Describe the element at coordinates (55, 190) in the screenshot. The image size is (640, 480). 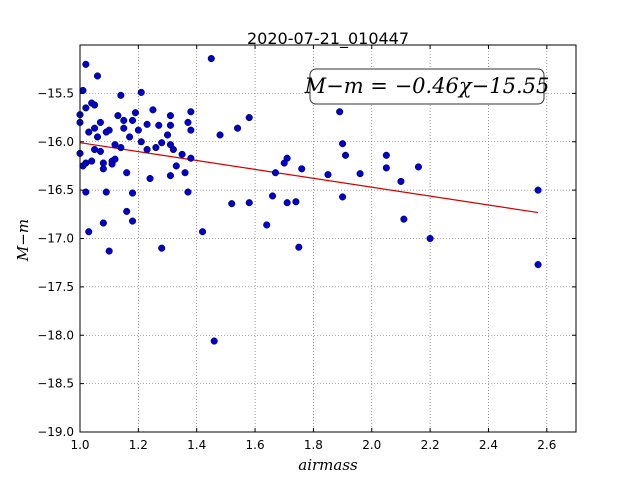
I see `y-tick-label-2: −16.5` at that location.